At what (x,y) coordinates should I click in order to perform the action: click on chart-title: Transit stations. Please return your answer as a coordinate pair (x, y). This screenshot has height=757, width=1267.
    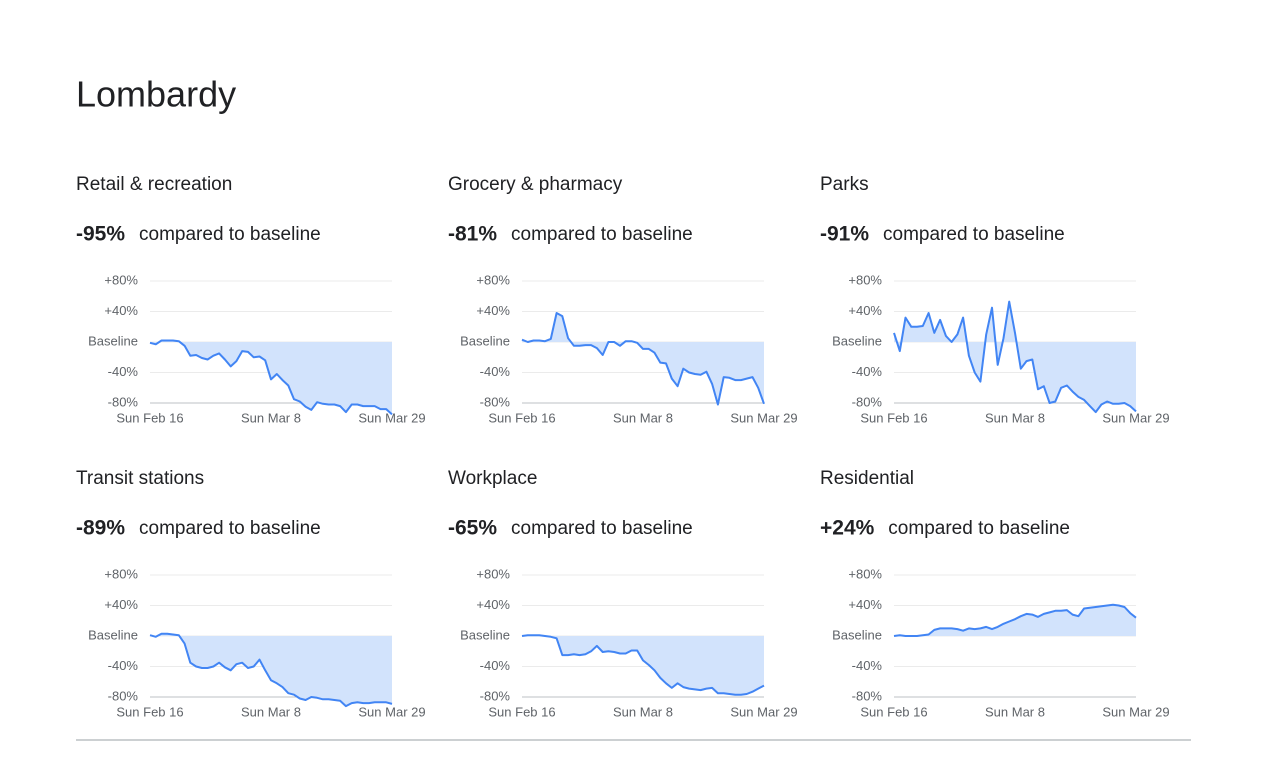
    Looking at the image, I should click on (140, 478).